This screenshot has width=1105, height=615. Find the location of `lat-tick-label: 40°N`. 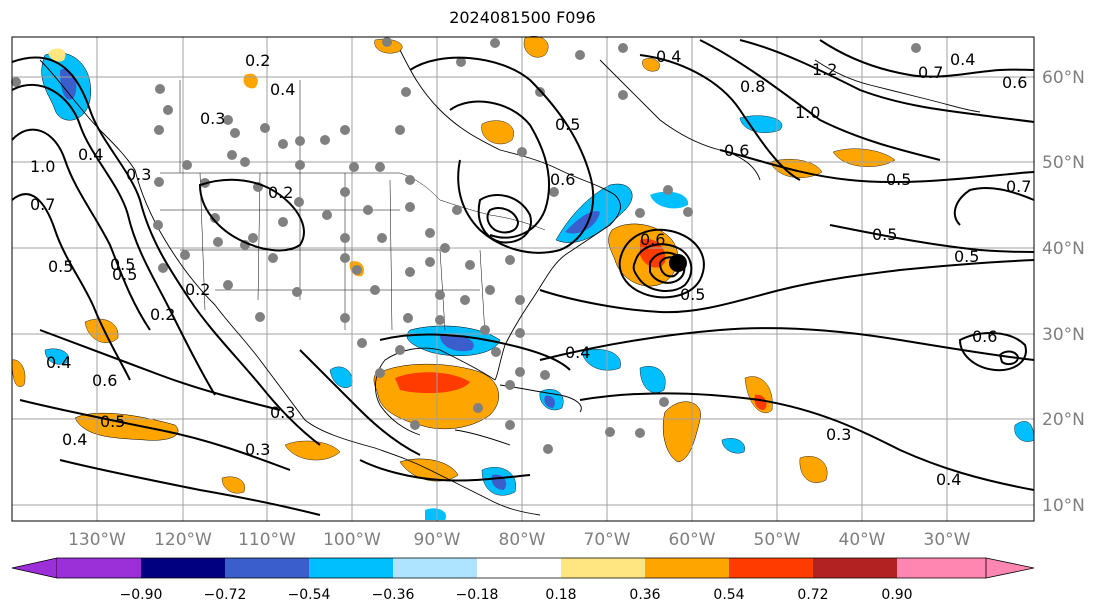

lat-tick-label: 40°N is located at coordinates (1063, 249).